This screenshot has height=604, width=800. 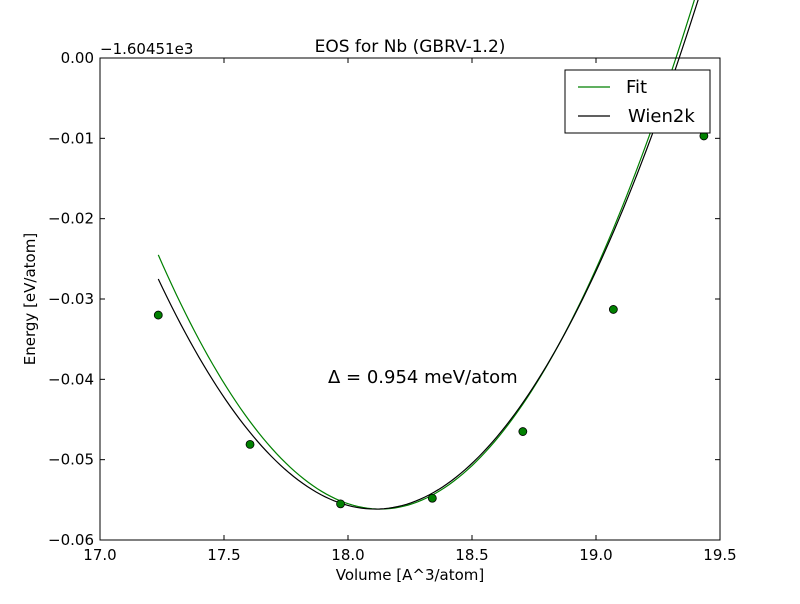 I want to click on x-tick-label: 17.5, so click(x=223, y=555).